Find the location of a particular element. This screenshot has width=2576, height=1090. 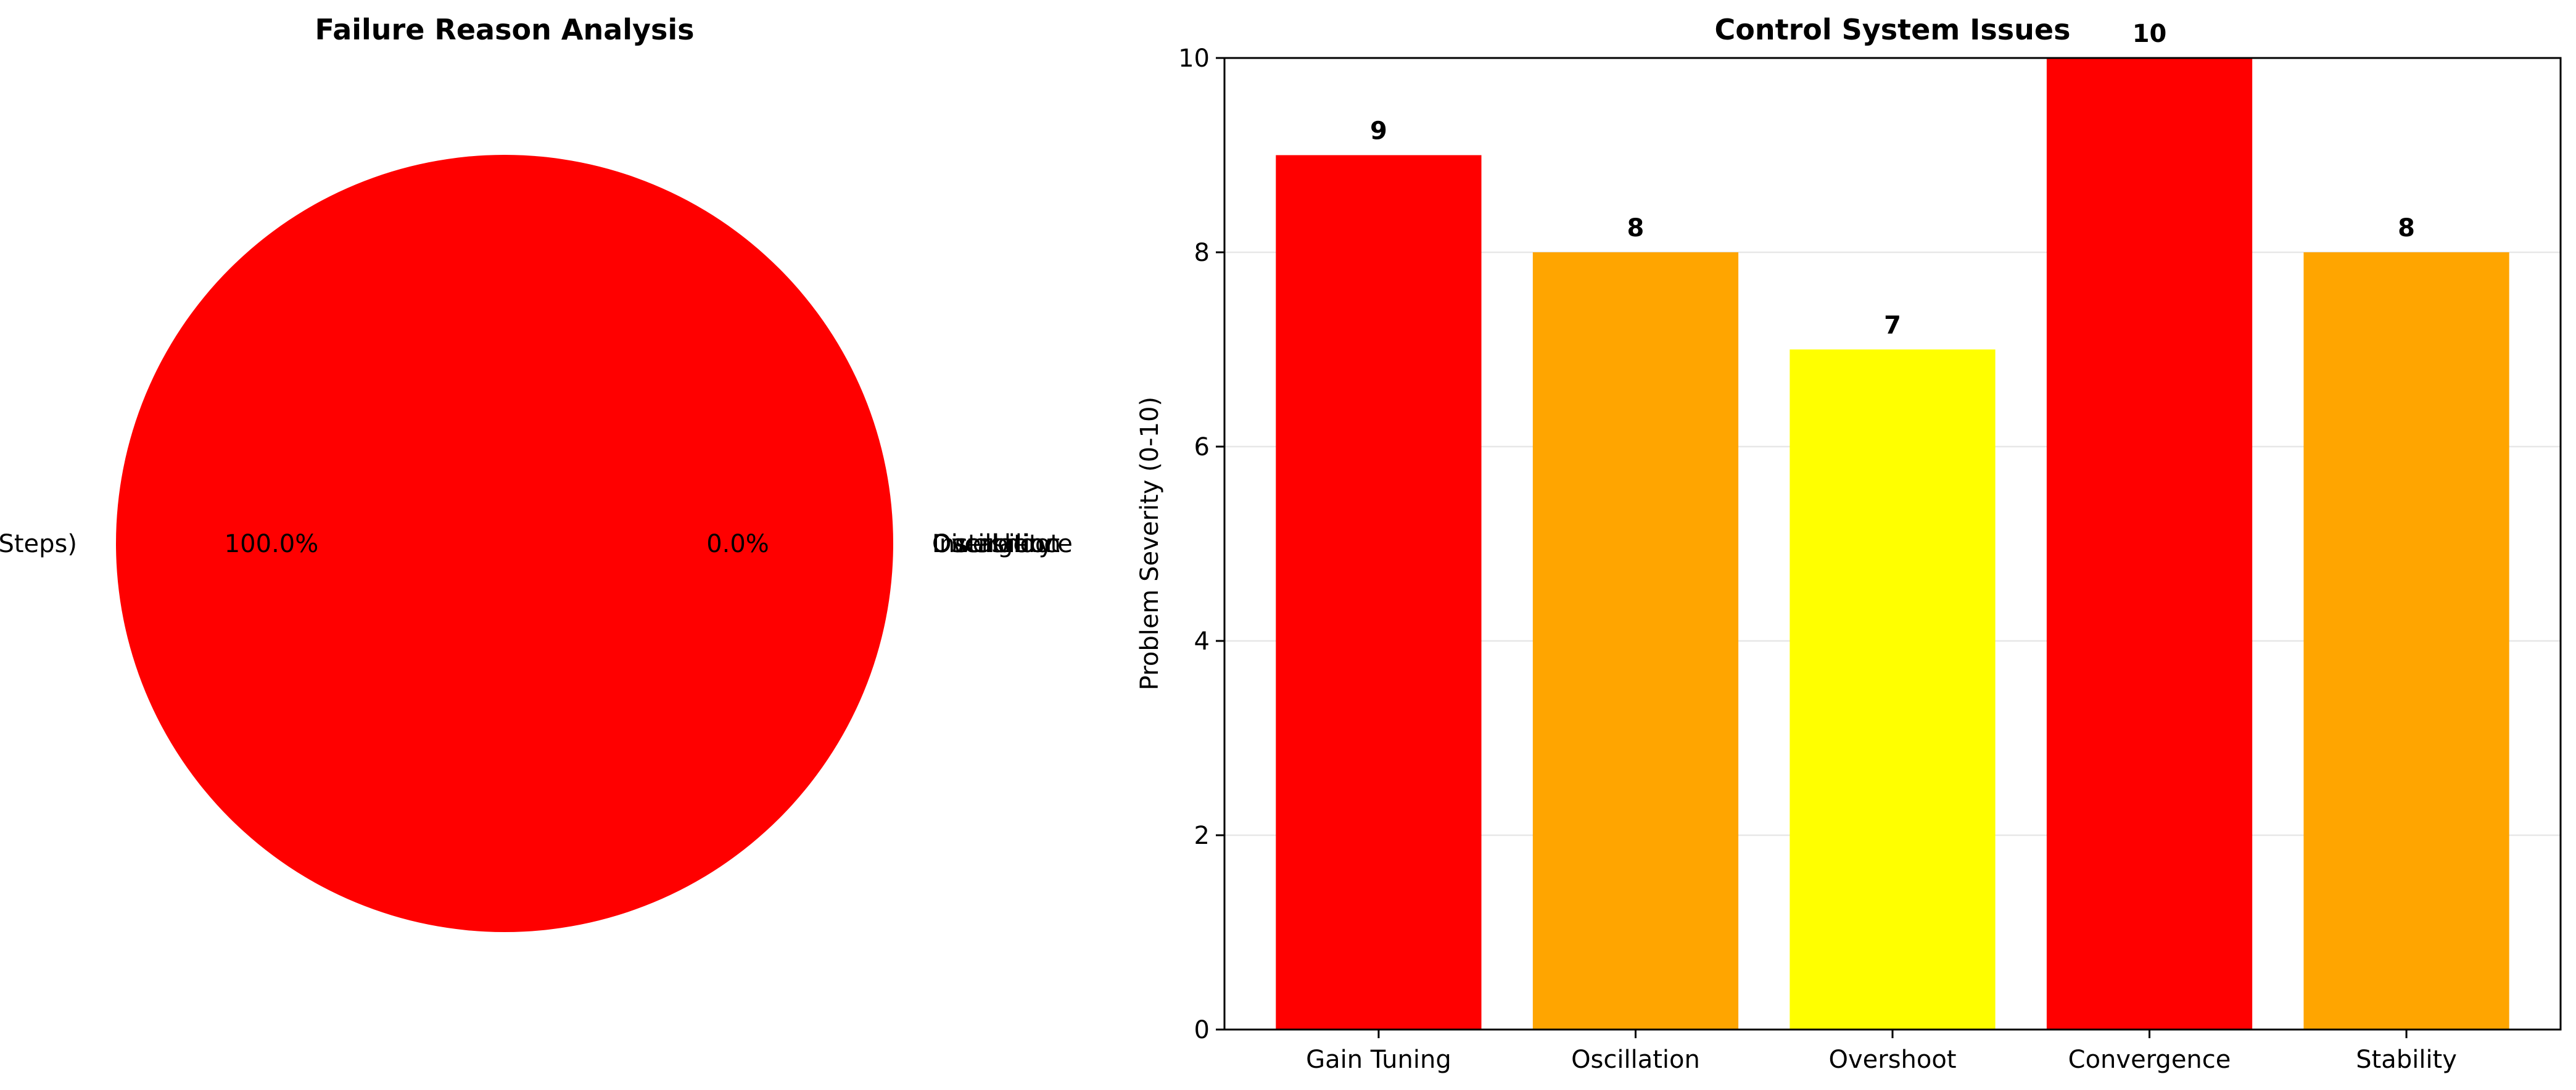

x-tick-label: Stability is located at coordinates (2406, 1060).